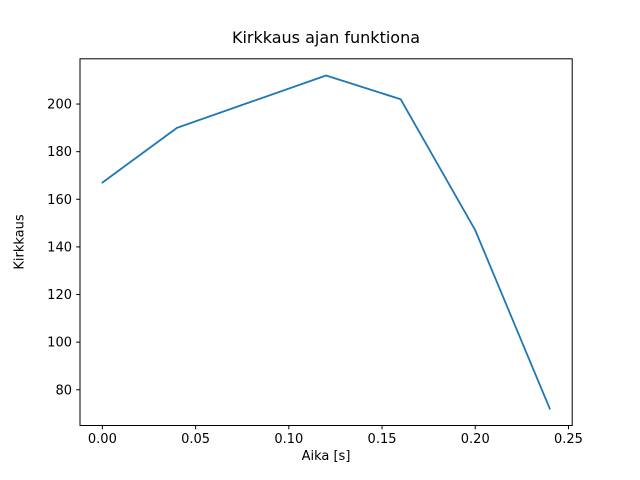 This screenshot has height=480, width=640. What do you see at coordinates (195, 439) in the screenshot?
I see `x-tick-label: 0.05` at bounding box center [195, 439].